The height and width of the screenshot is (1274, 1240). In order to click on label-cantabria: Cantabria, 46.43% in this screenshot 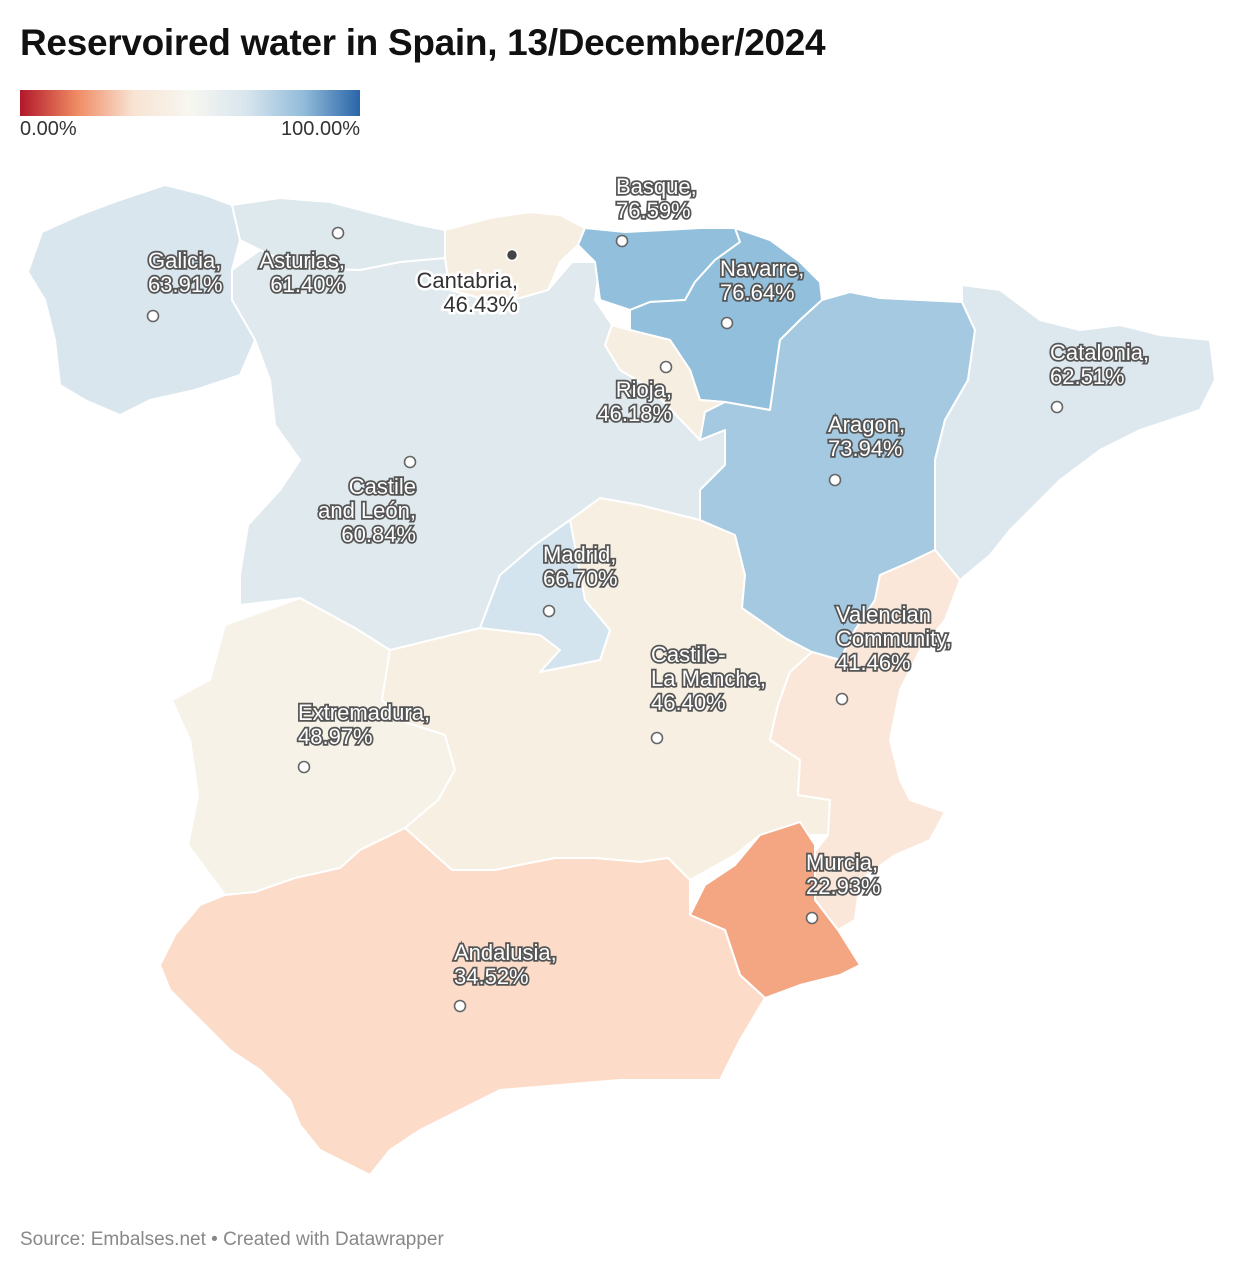, I will do `click(467, 292)`.